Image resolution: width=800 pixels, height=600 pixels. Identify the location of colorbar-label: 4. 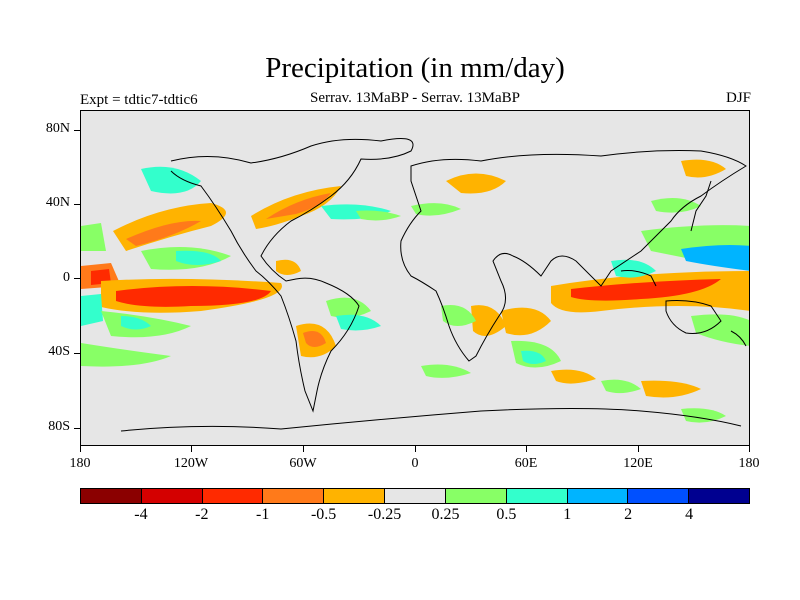
(689, 514).